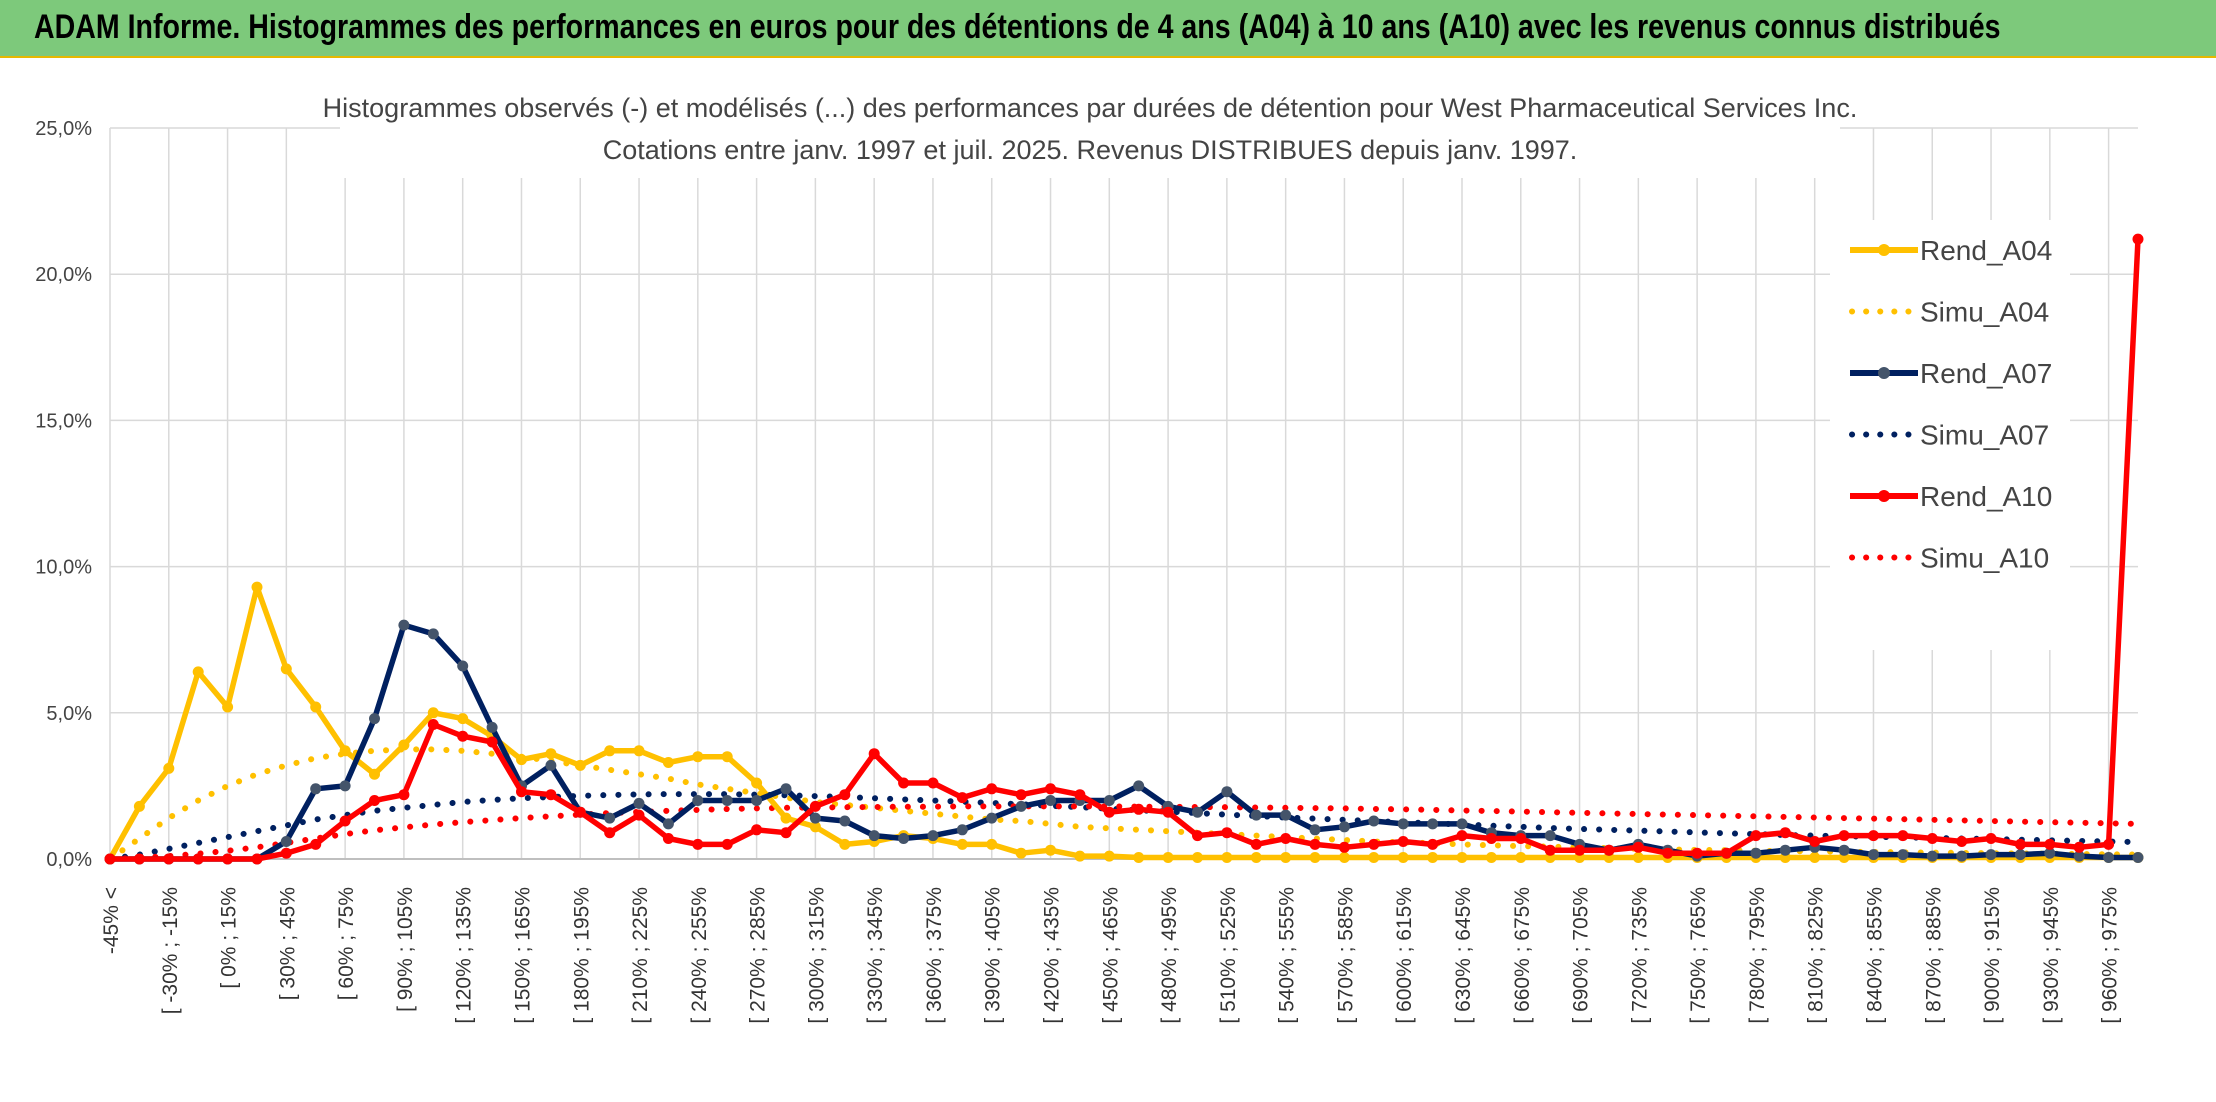 This screenshot has height=1102, width=2216. I want to click on x-tick-label: [ 150% ; 165%, so click(522, 955).